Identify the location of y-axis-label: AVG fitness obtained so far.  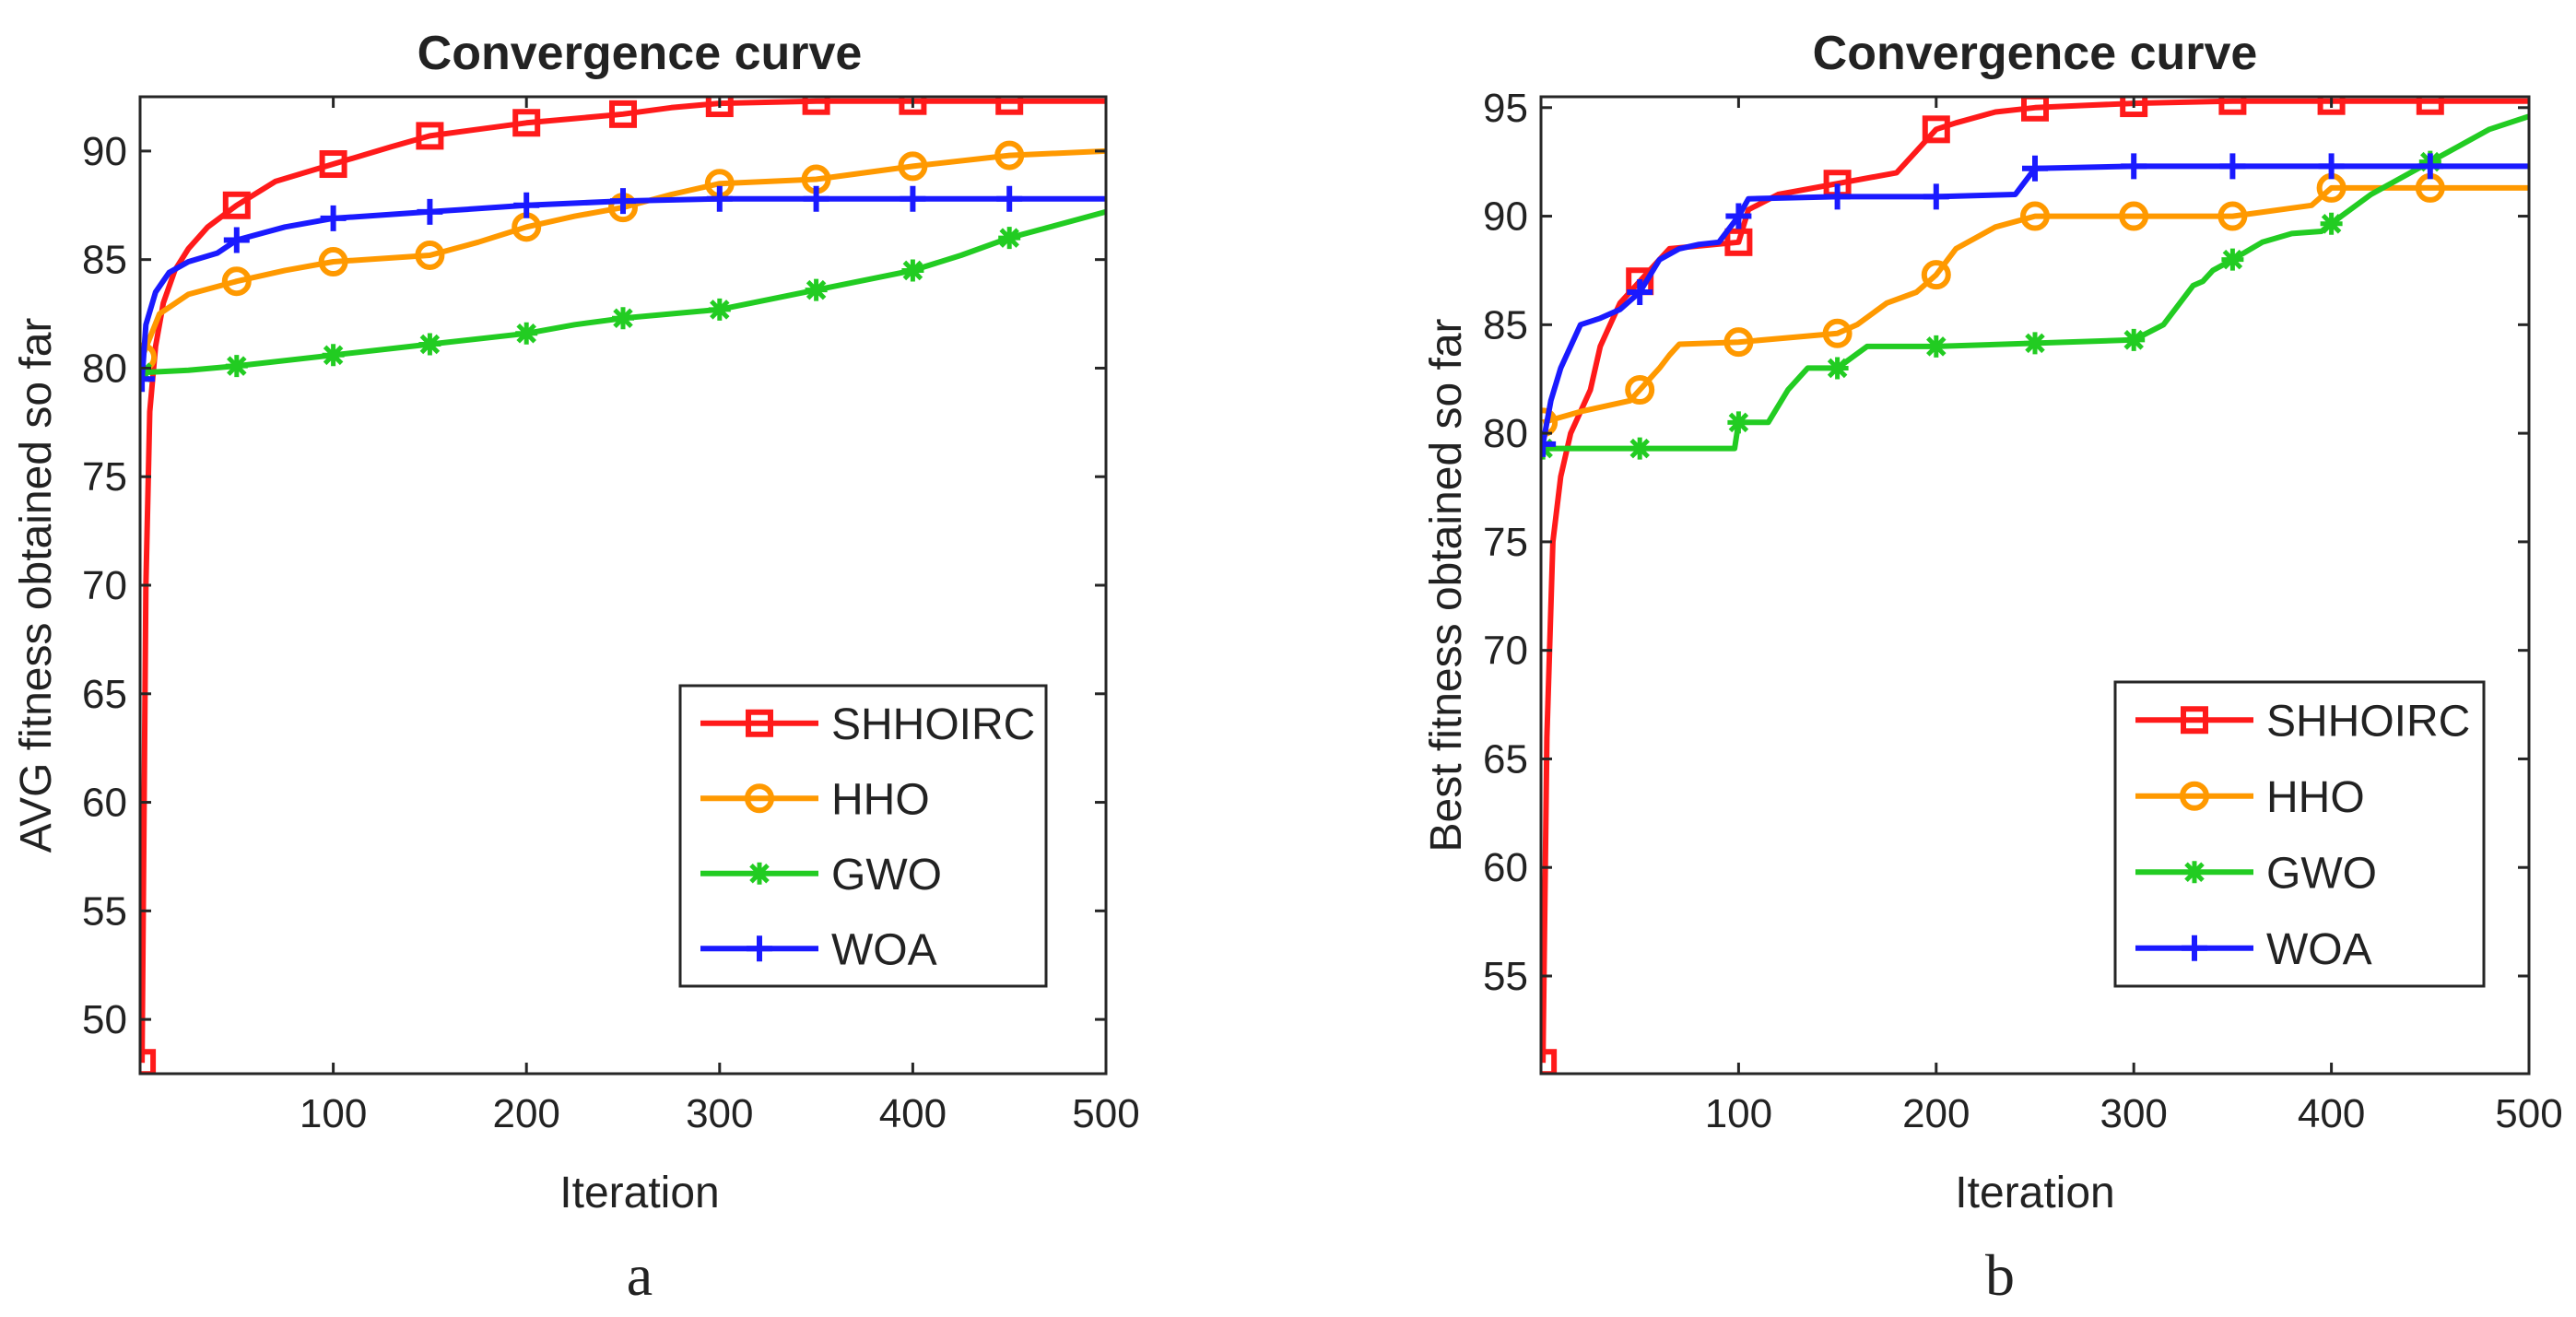
(36, 585).